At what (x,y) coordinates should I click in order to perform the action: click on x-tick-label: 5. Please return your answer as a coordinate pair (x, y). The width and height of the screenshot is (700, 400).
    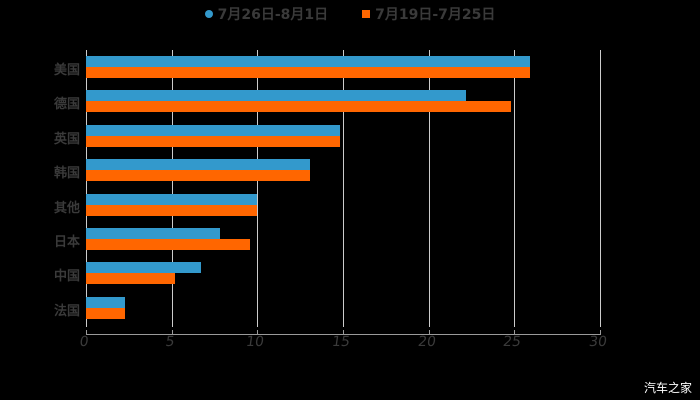
    Looking at the image, I should click on (170, 342).